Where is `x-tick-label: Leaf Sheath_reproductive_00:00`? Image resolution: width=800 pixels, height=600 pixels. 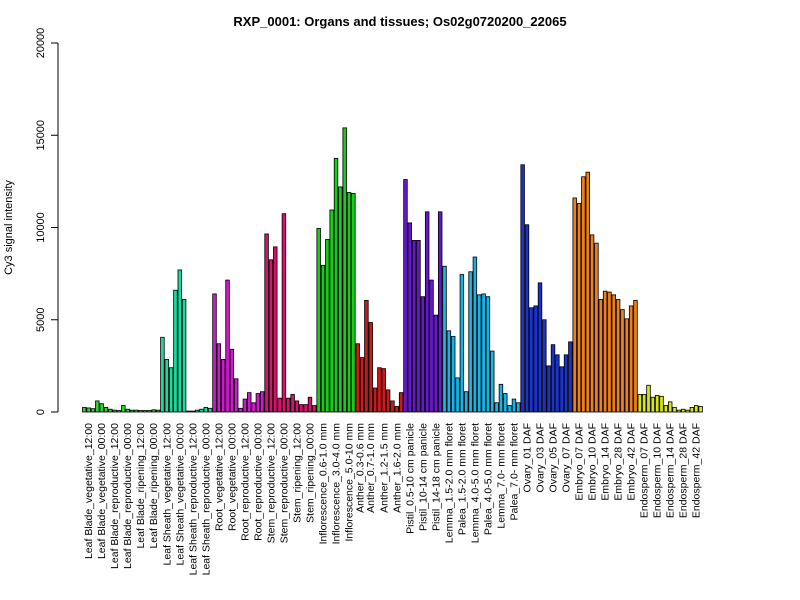 x-tick-label: Leaf Sheath_reproductive_00:00 is located at coordinates (206, 499).